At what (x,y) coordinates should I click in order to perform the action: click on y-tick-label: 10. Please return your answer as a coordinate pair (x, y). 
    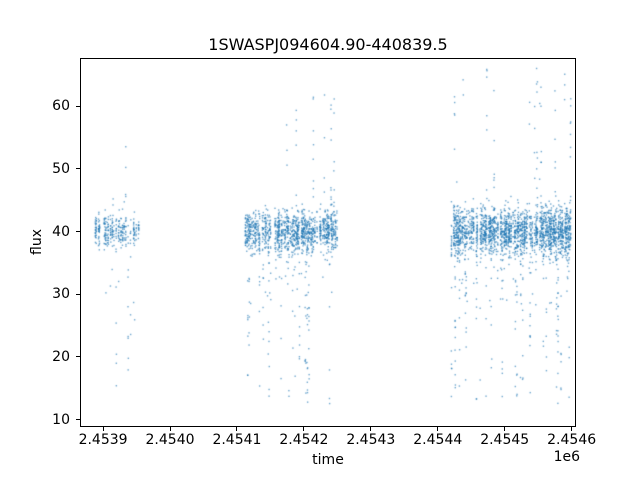
    Looking at the image, I should click on (61, 419).